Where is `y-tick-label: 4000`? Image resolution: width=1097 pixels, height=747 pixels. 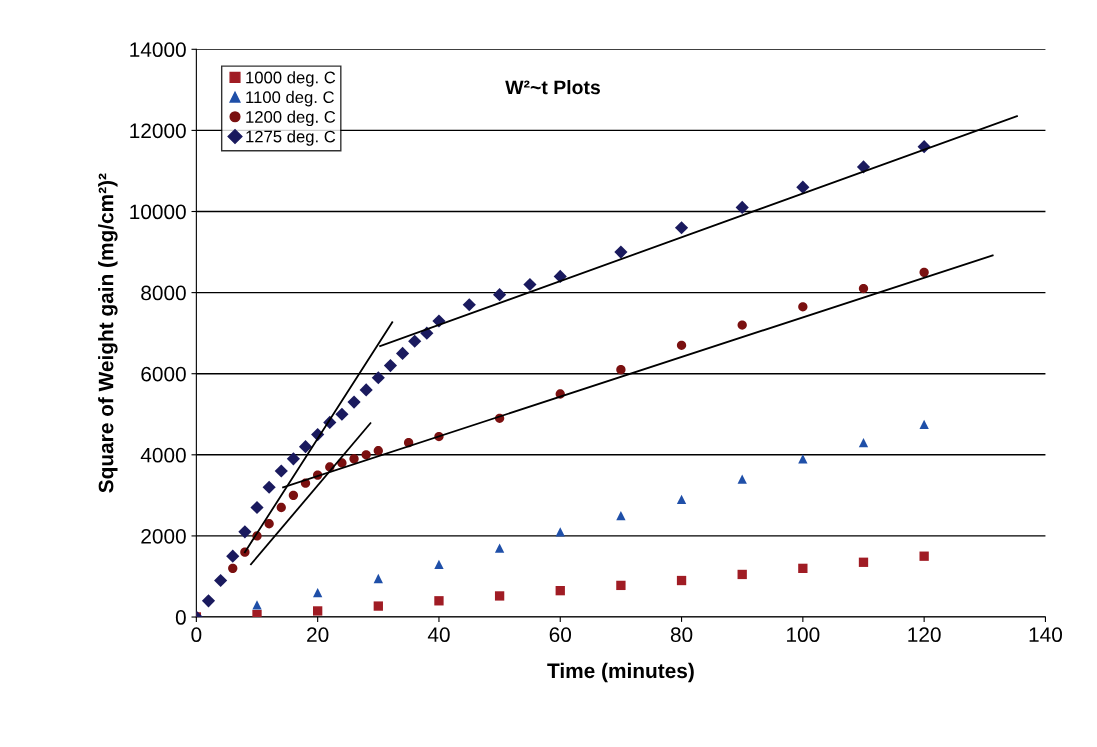
y-tick-label: 4000 is located at coordinates (163, 455).